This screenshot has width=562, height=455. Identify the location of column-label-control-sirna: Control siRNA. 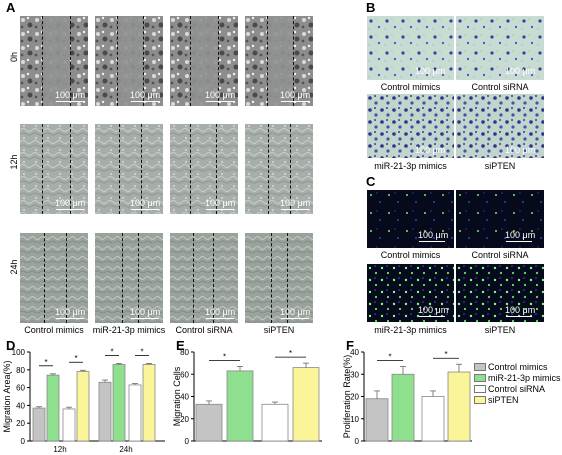
(204, 330).